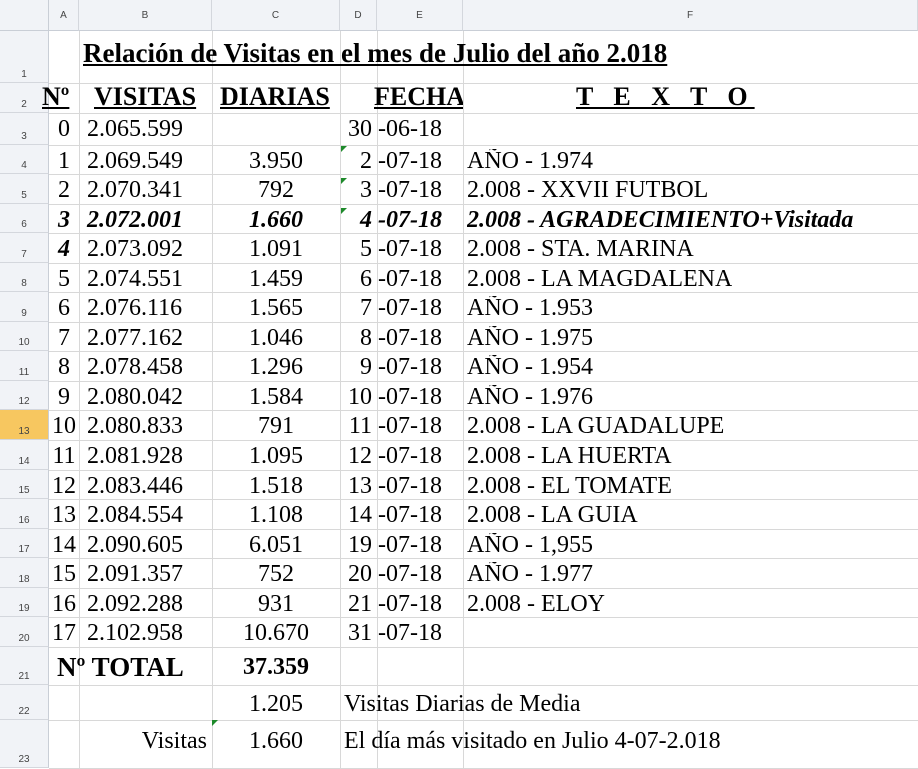 The height and width of the screenshot is (769, 918). I want to click on cell-visitas: 2.102.958, so click(135, 633).